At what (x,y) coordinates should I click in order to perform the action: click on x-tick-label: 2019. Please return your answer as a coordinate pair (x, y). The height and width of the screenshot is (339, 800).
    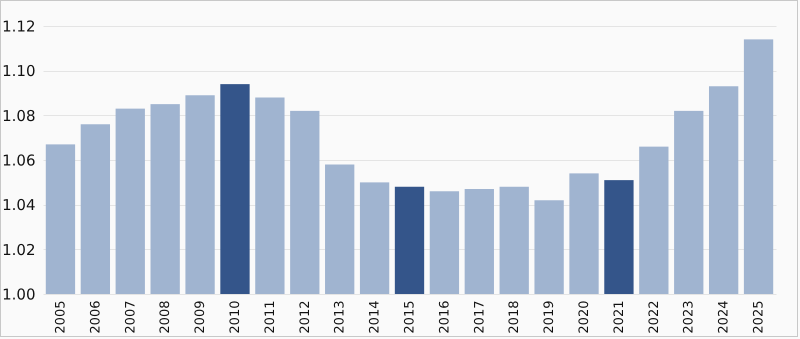
    Looking at the image, I should click on (550, 317).